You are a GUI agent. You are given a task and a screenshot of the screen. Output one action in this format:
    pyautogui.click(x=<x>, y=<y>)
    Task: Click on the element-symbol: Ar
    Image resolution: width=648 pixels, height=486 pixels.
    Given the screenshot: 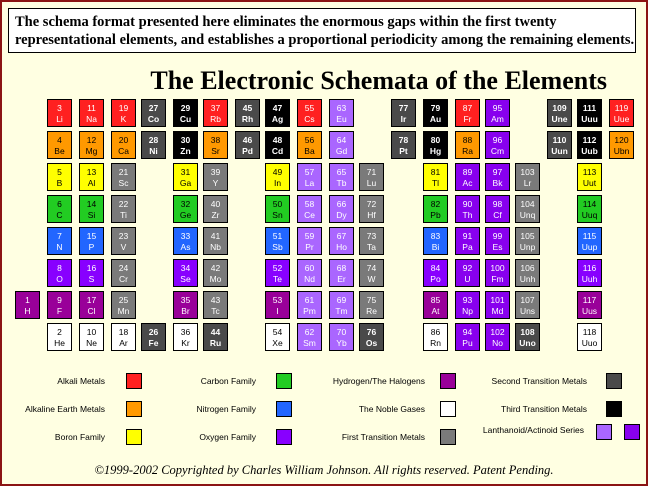 What is the action you would take?
    pyautogui.click(x=123, y=343)
    